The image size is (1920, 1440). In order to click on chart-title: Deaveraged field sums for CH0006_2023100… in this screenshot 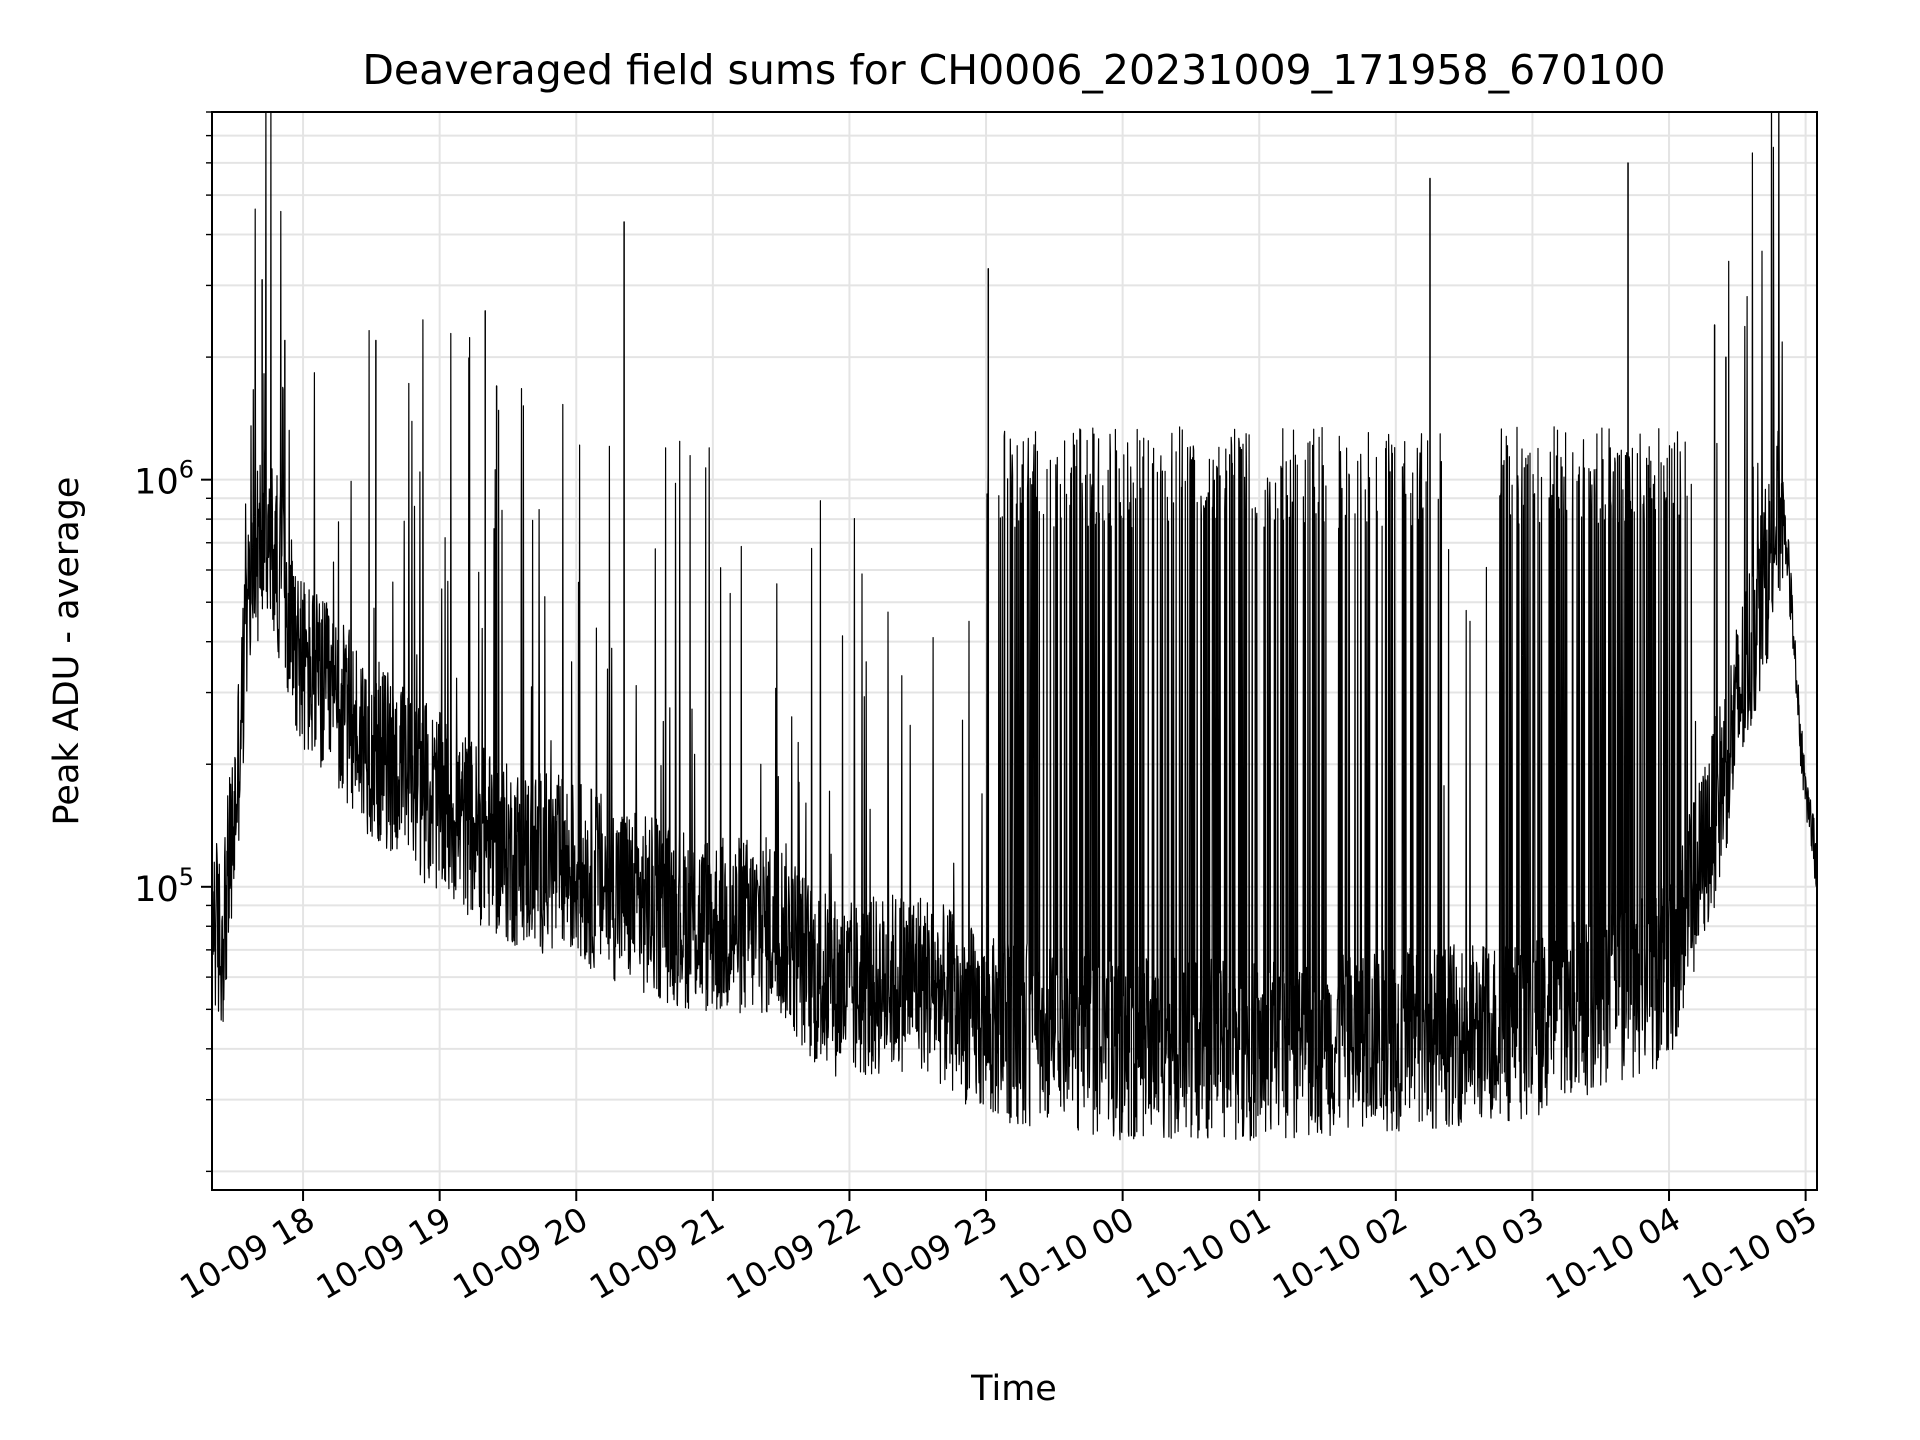, I will do `click(1013, 70)`.